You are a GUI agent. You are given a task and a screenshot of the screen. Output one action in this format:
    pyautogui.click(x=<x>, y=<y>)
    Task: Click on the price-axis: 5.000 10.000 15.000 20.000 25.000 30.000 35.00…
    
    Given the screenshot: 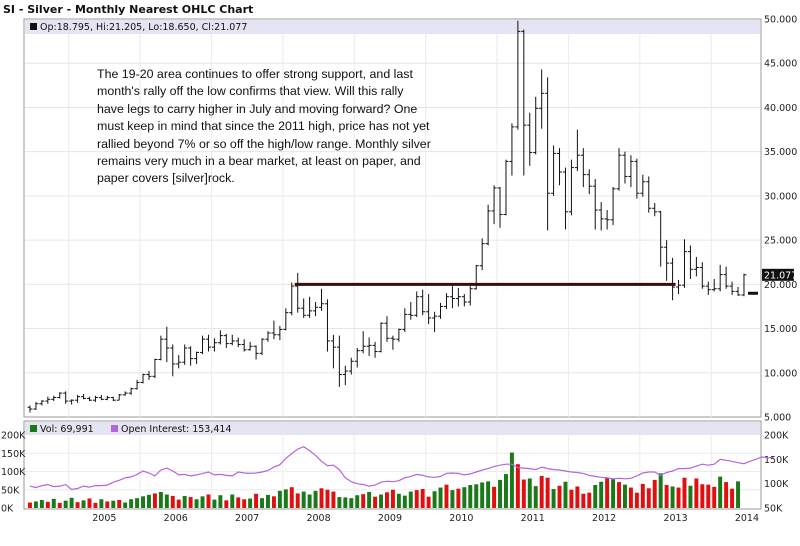 What is the action you would take?
    pyautogui.click(x=780, y=219)
    